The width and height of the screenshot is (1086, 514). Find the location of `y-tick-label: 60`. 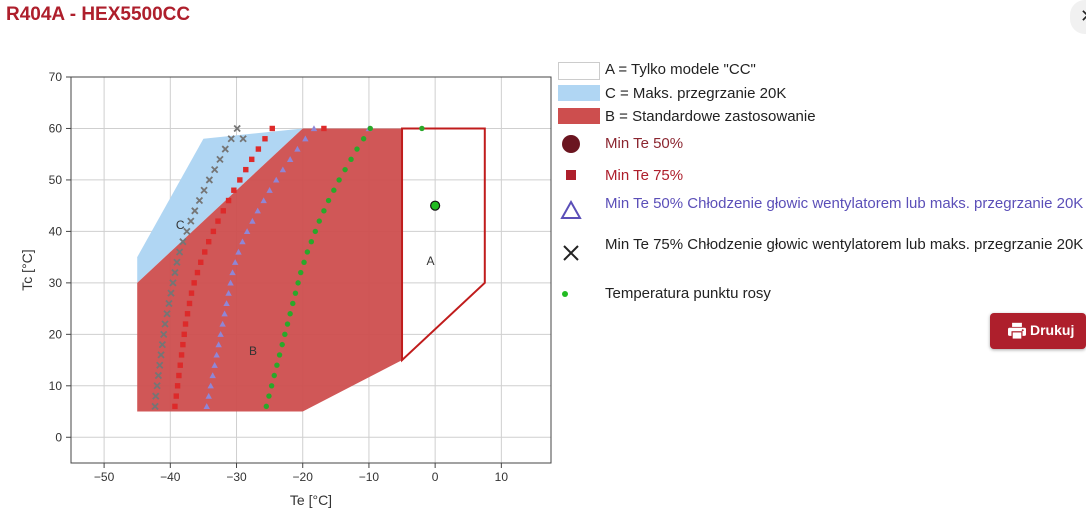

y-tick-label: 60 is located at coordinates (56, 128).